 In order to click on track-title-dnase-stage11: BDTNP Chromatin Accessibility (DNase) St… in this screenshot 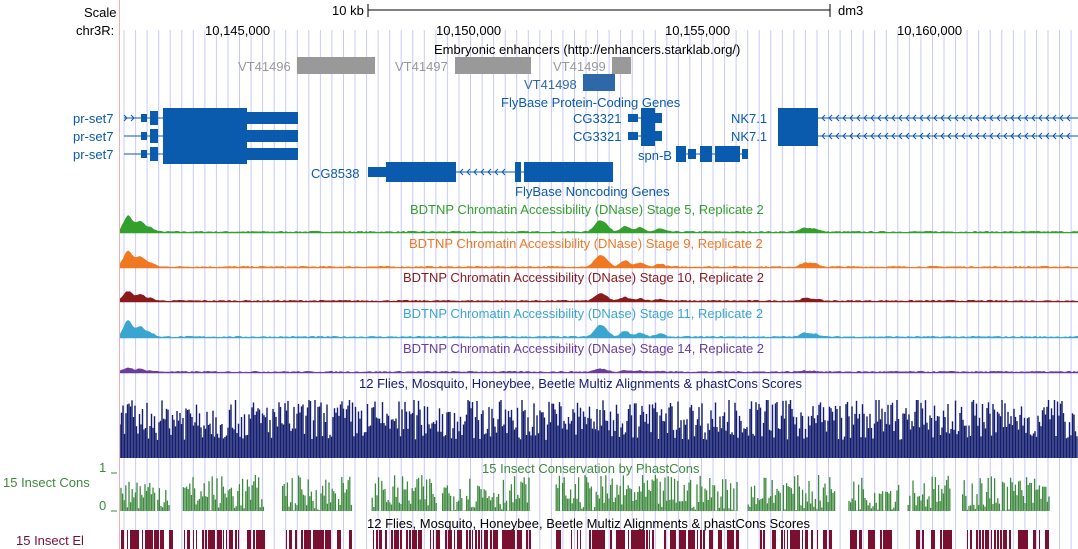, I will do `click(583, 313)`.